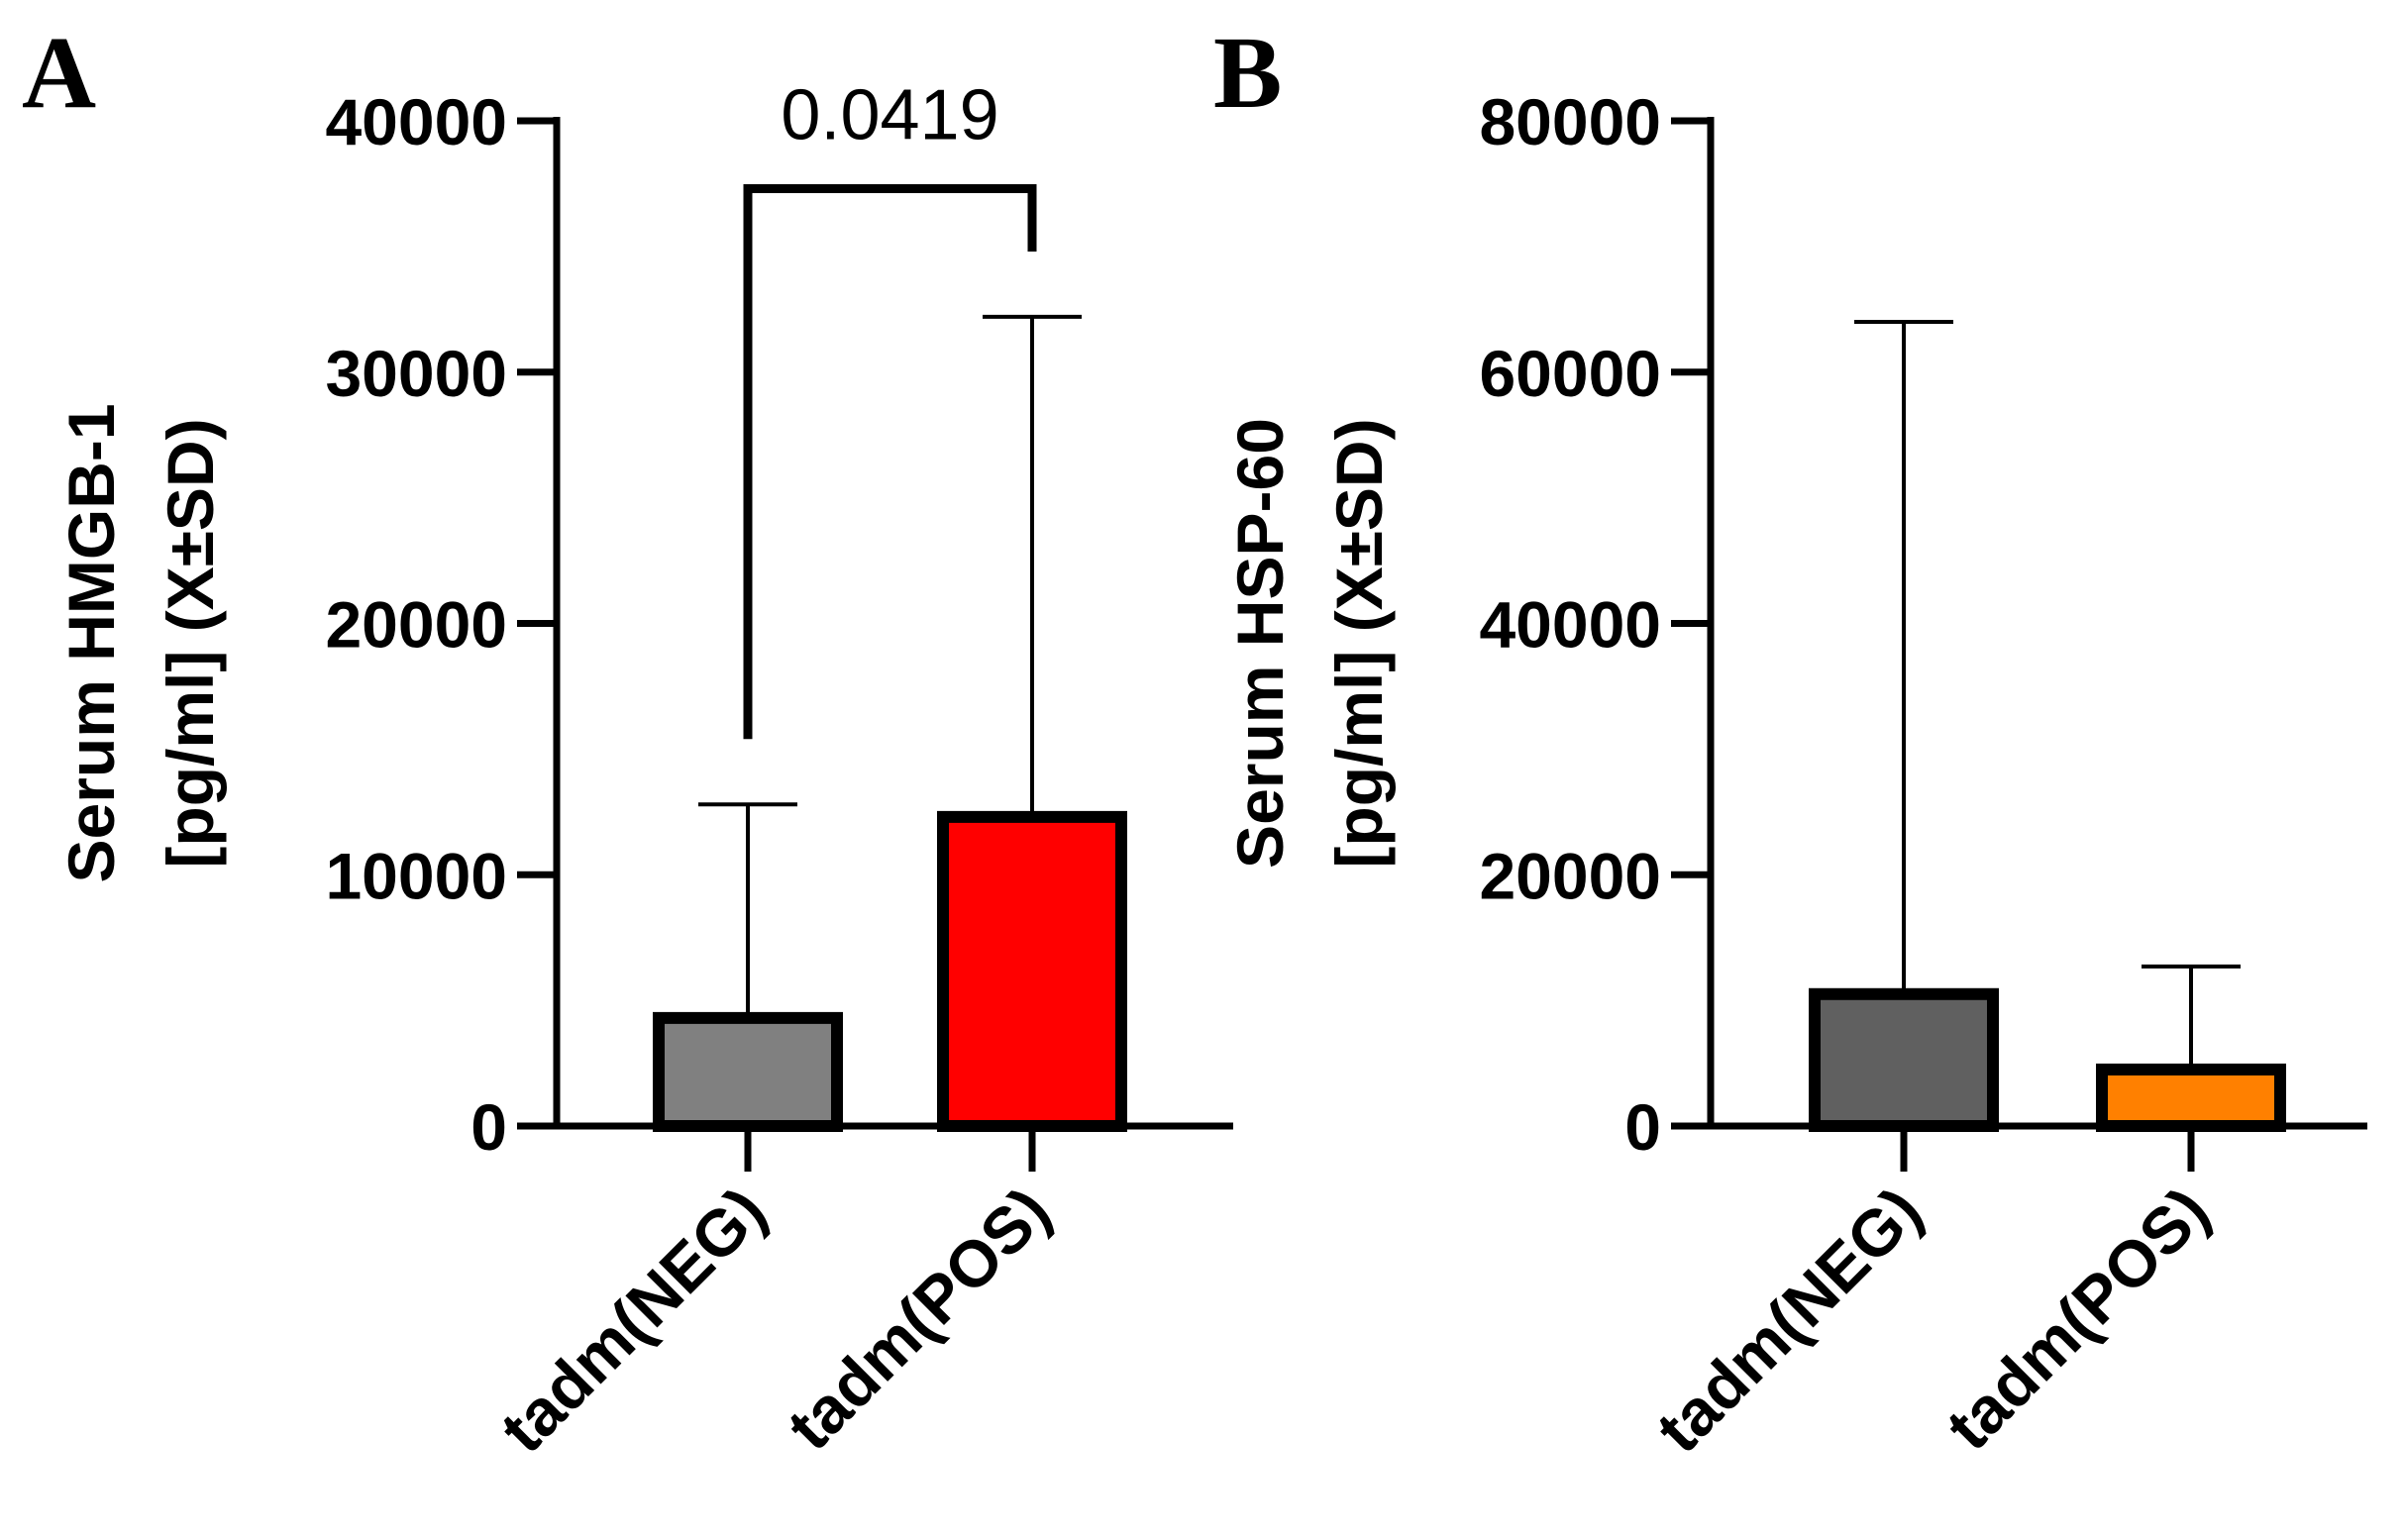 The height and width of the screenshot is (1540, 2404). What do you see at coordinates (1247, 73) in the screenshot?
I see `panel-letter: B` at bounding box center [1247, 73].